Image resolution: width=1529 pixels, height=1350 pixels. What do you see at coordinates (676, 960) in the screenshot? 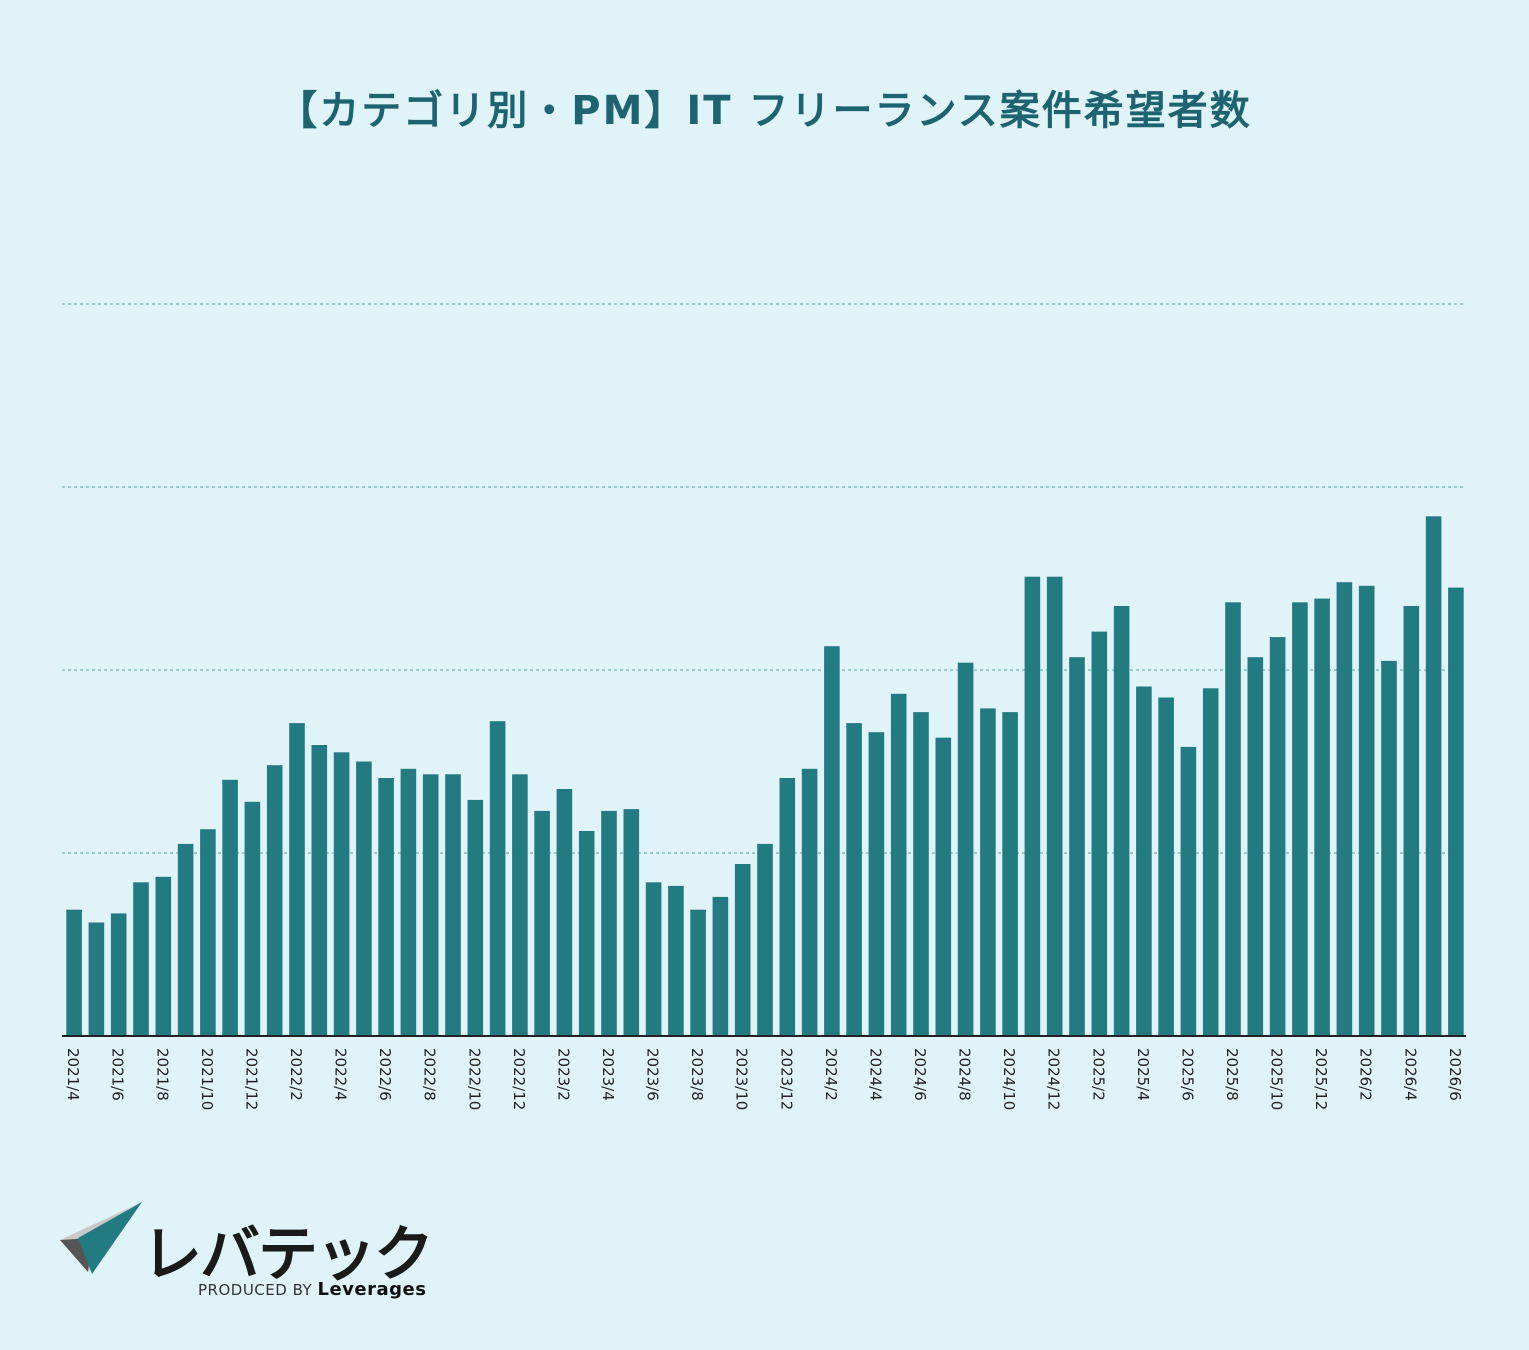
I see `bar-2023/7` at bounding box center [676, 960].